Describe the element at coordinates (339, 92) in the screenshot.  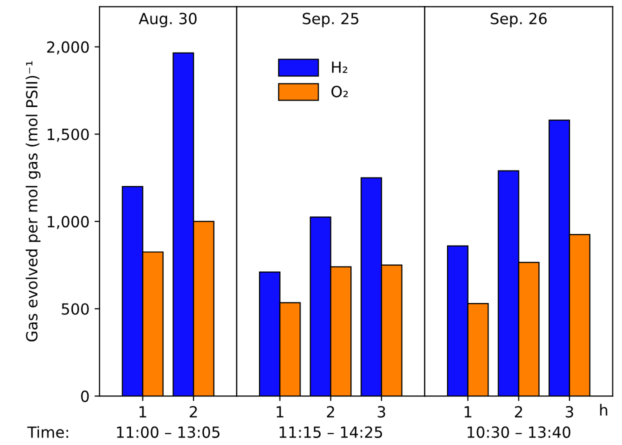
I see `legend-label: O₂` at that location.